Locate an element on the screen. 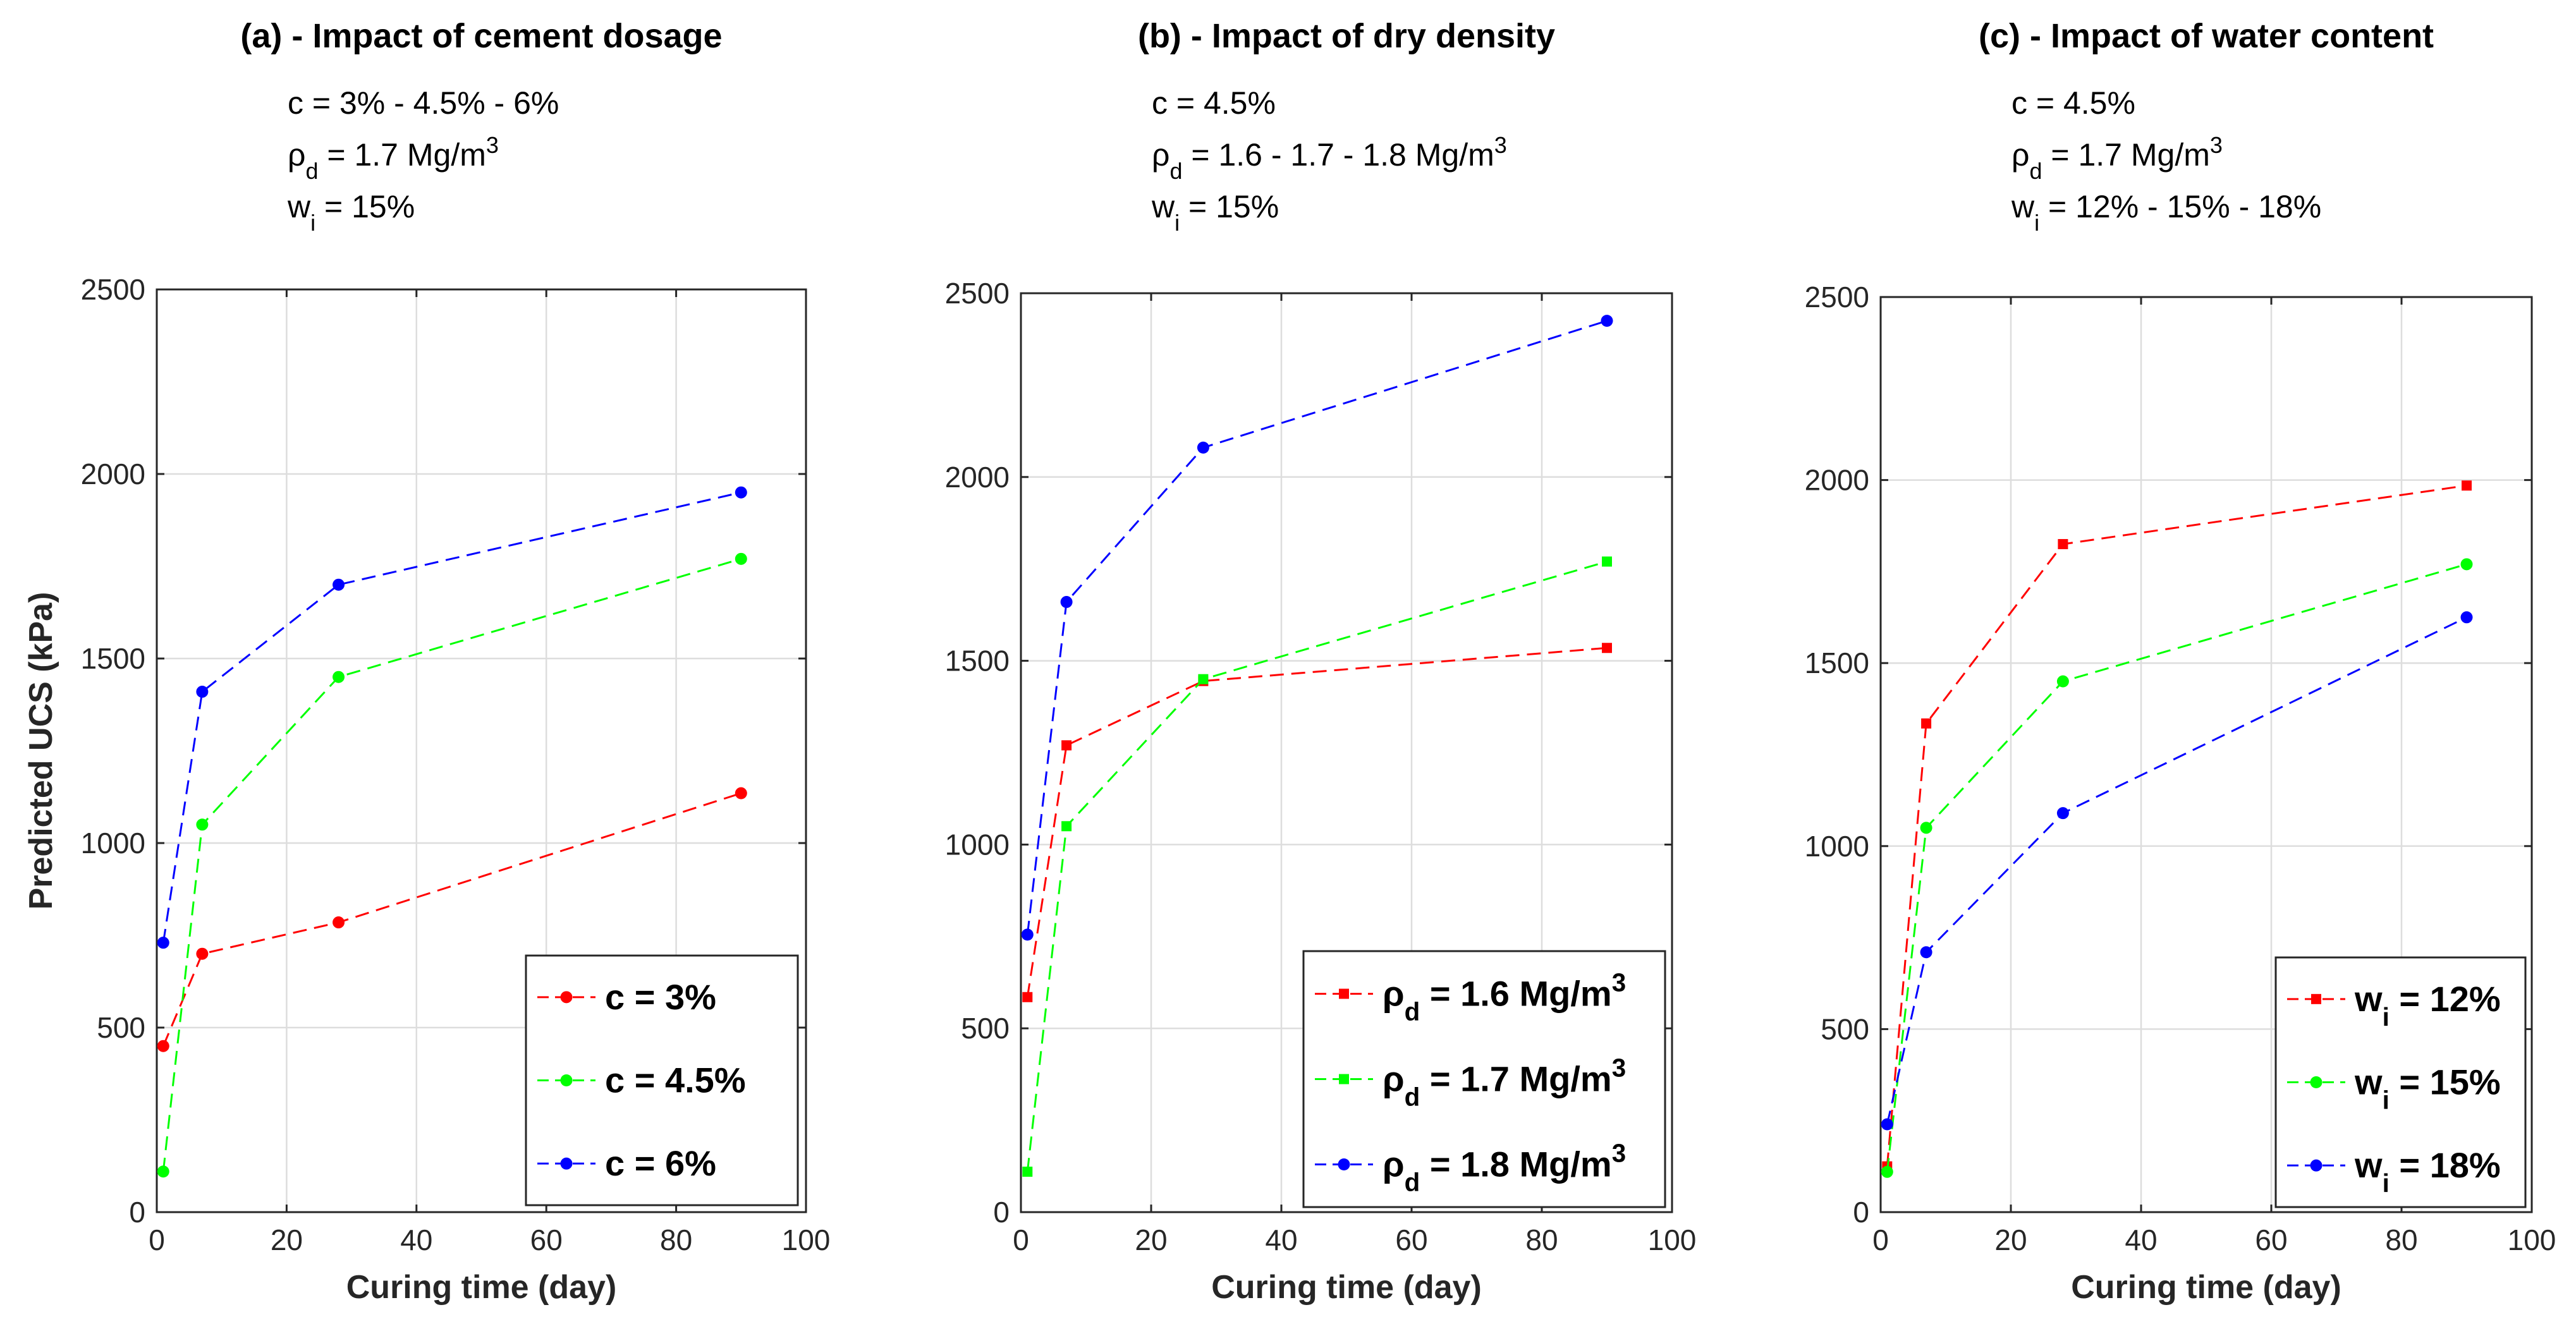 The image size is (2576, 1336). y-tick-label: 0 is located at coordinates (1001, 1212).